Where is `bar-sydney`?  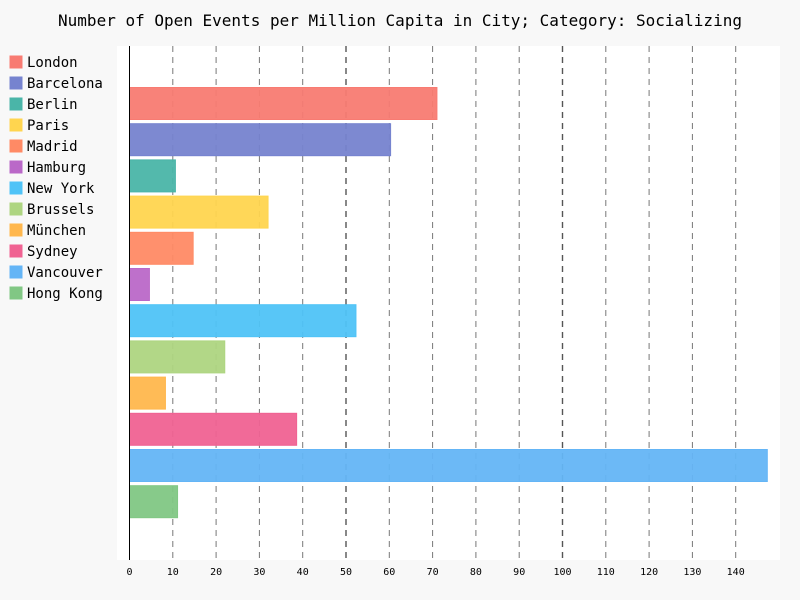 bar-sydney is located at coordinates (213, 429).